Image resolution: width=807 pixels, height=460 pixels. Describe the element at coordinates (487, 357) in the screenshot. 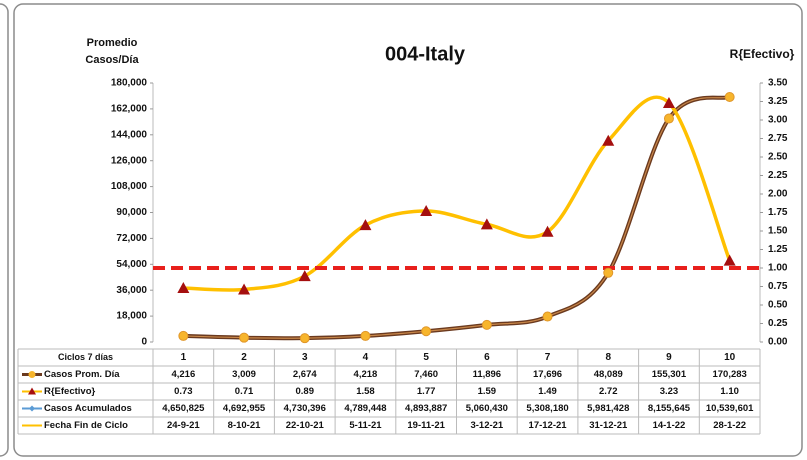

I see `x-tick-label: 6` at that location.